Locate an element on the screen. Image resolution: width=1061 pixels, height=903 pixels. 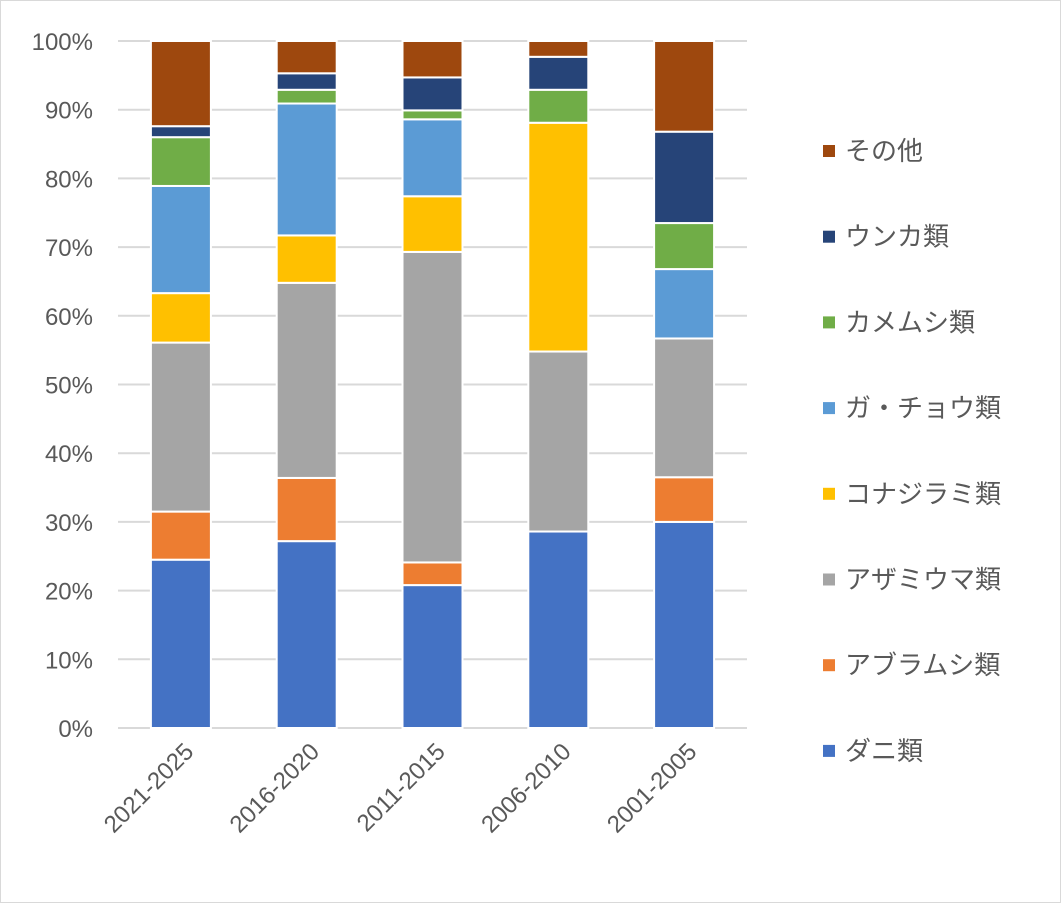
x-tick-label: 2006-2010 is located at coordinates (526, 788).